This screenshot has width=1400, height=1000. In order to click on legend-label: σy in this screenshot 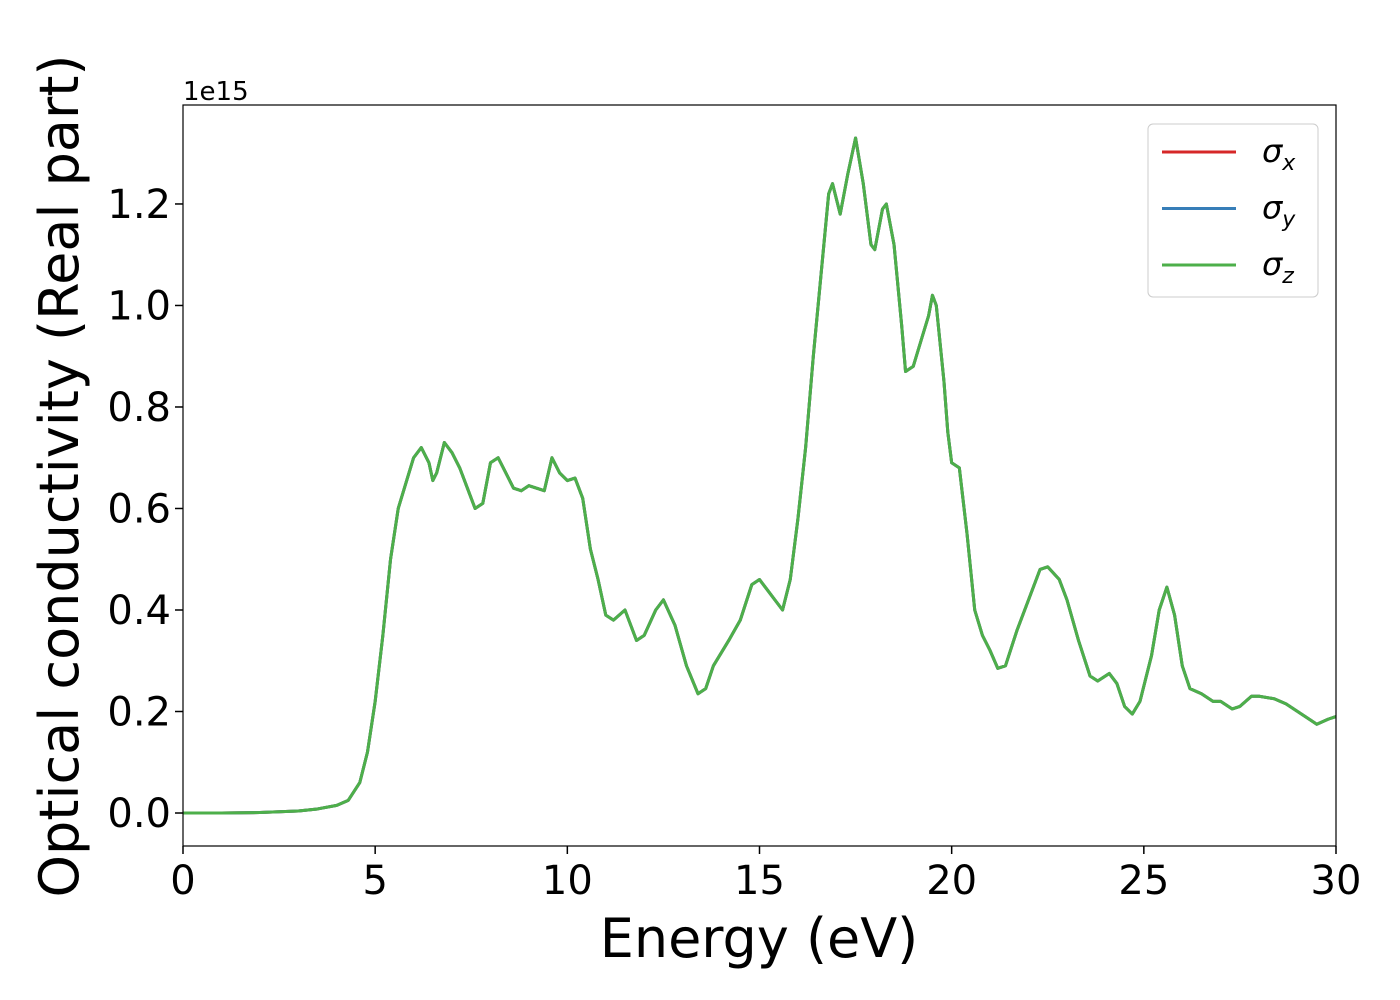, I will do `click(1279, 211)`.